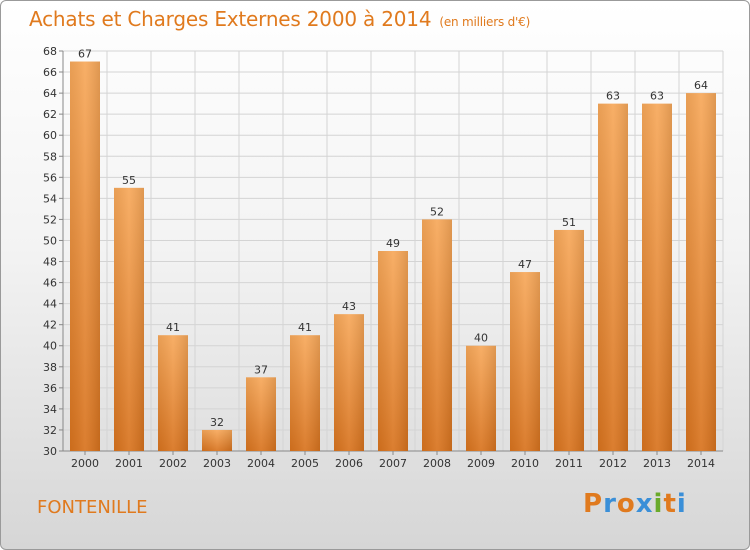 The image size is (750, 550). I want to click on x-tick-label: 2011, so click(569, 463).